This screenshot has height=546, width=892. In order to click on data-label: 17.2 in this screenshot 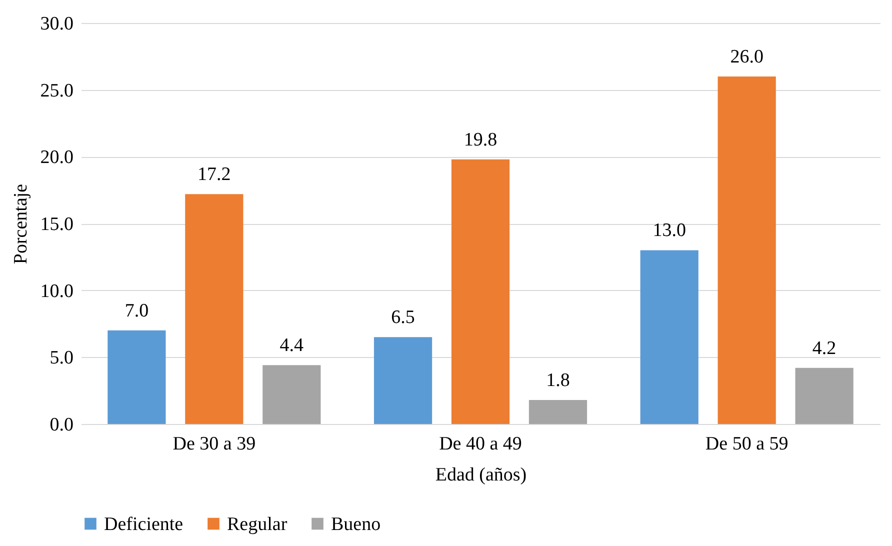, I will do `click(214, 175)`.